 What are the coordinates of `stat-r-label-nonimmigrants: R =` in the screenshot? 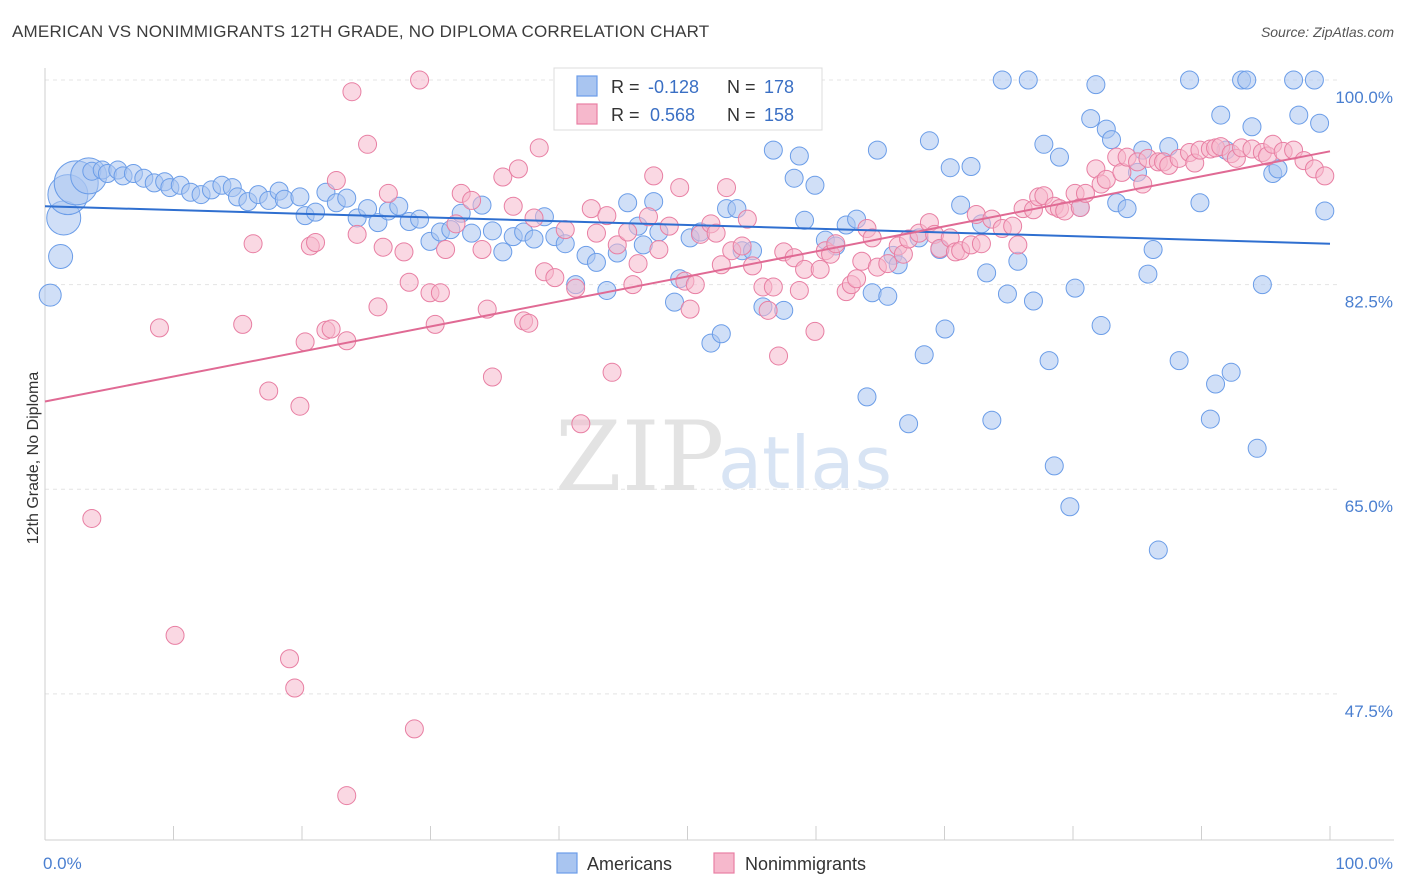 It's located at (625, 115).